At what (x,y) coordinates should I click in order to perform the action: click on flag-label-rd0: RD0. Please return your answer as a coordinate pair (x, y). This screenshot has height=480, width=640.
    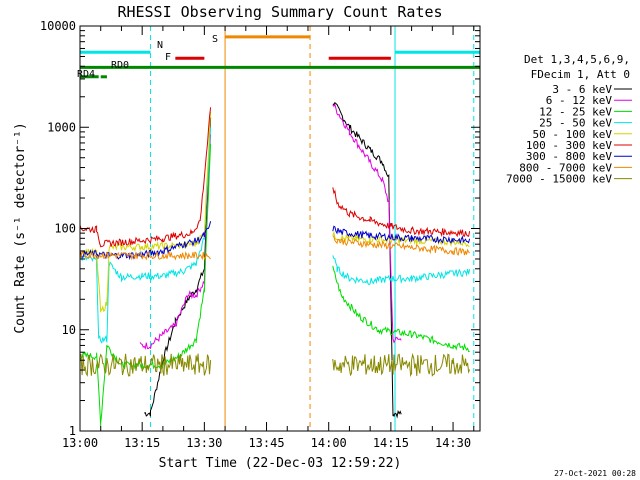
    Looking at the image, I should click on (120, 65).